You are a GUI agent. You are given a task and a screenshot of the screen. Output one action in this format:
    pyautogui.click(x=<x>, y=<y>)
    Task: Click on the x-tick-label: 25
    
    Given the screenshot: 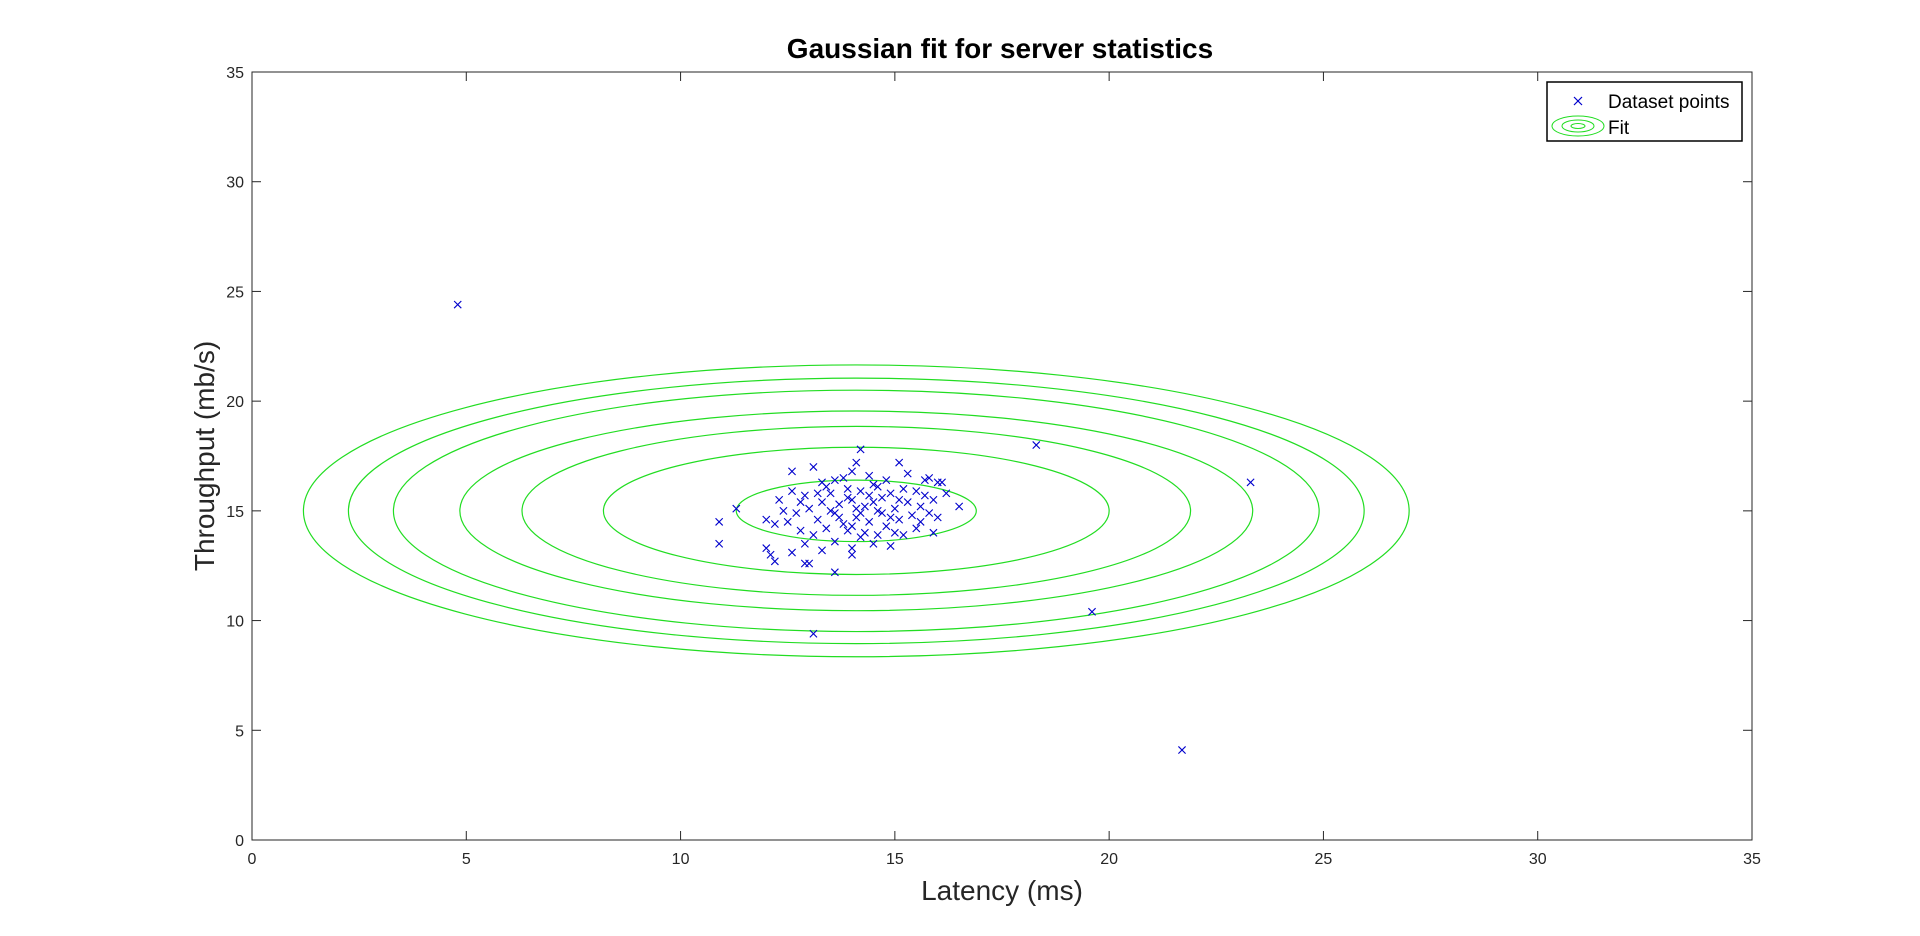 What is the action you would take?
    pyautogui.click(x=1324, y=859)
    